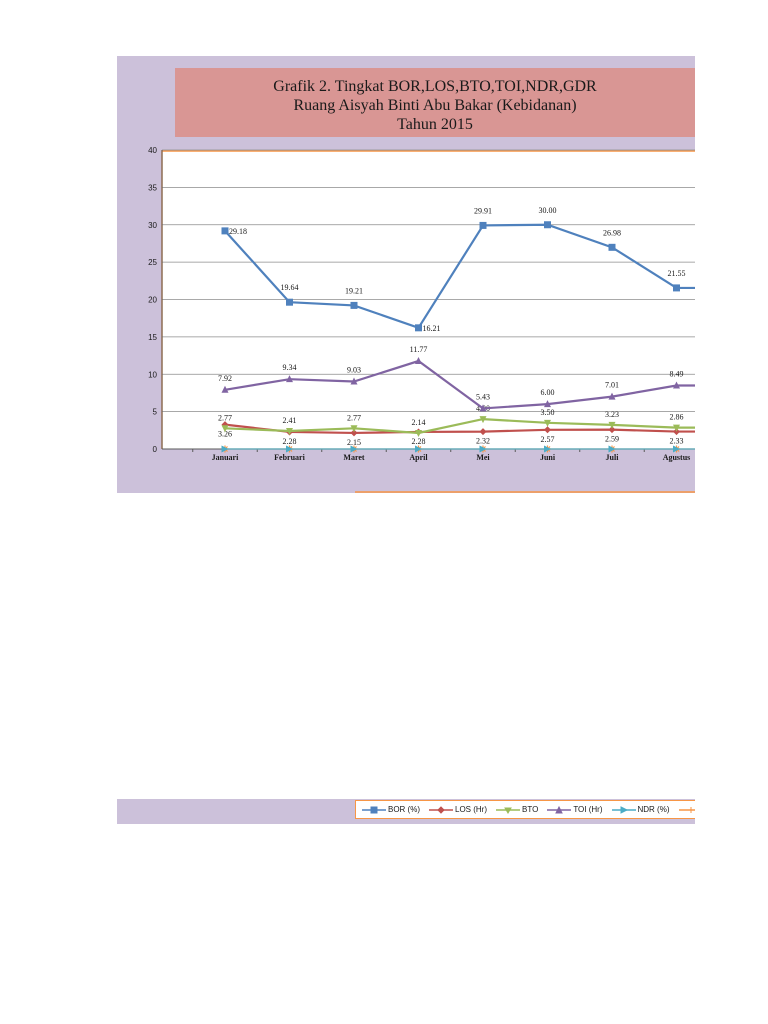 This screenshot has height=1024, width=768. I want to click on y-tick-label: 30, so click(152, 225).